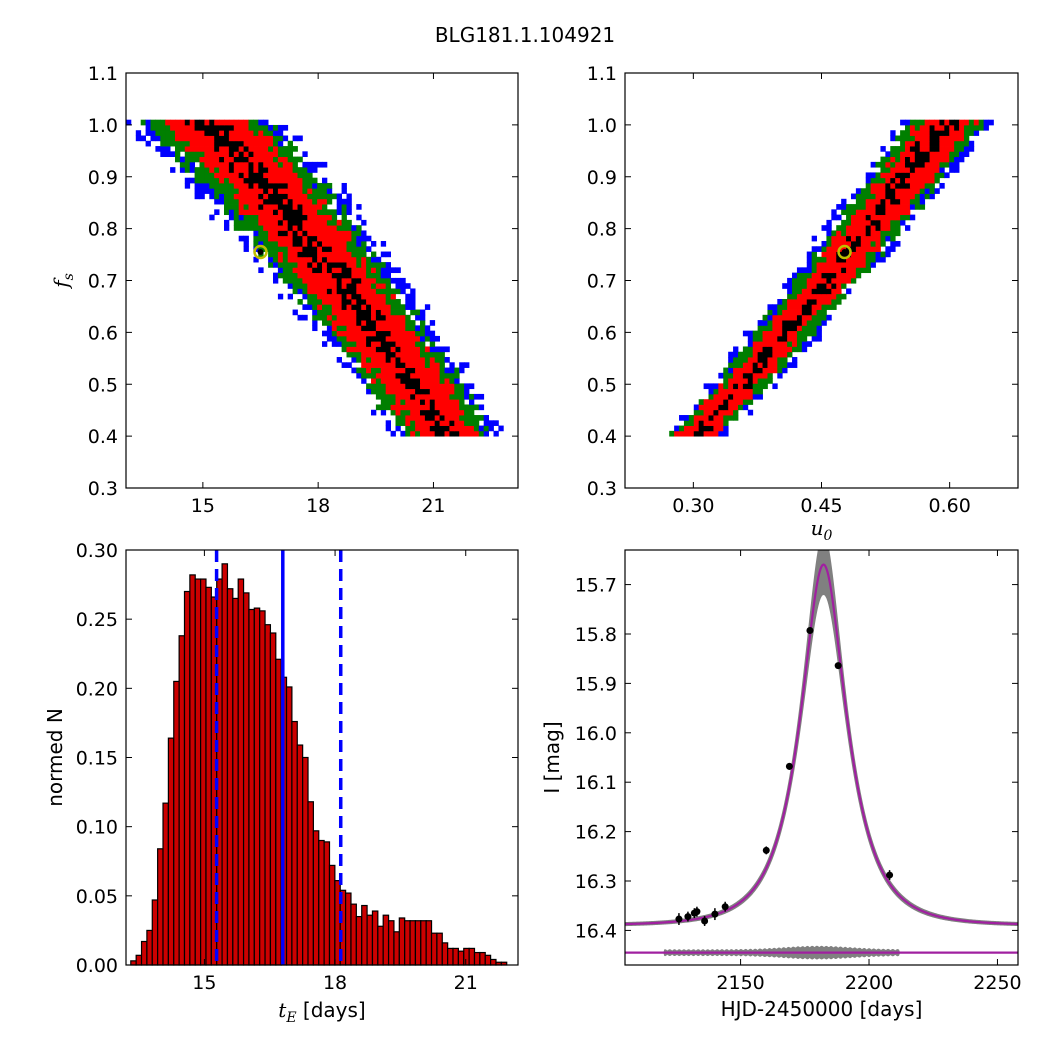 This screenshot has height=1050, width=1050. I want to click on data-point, so click(688, 917).